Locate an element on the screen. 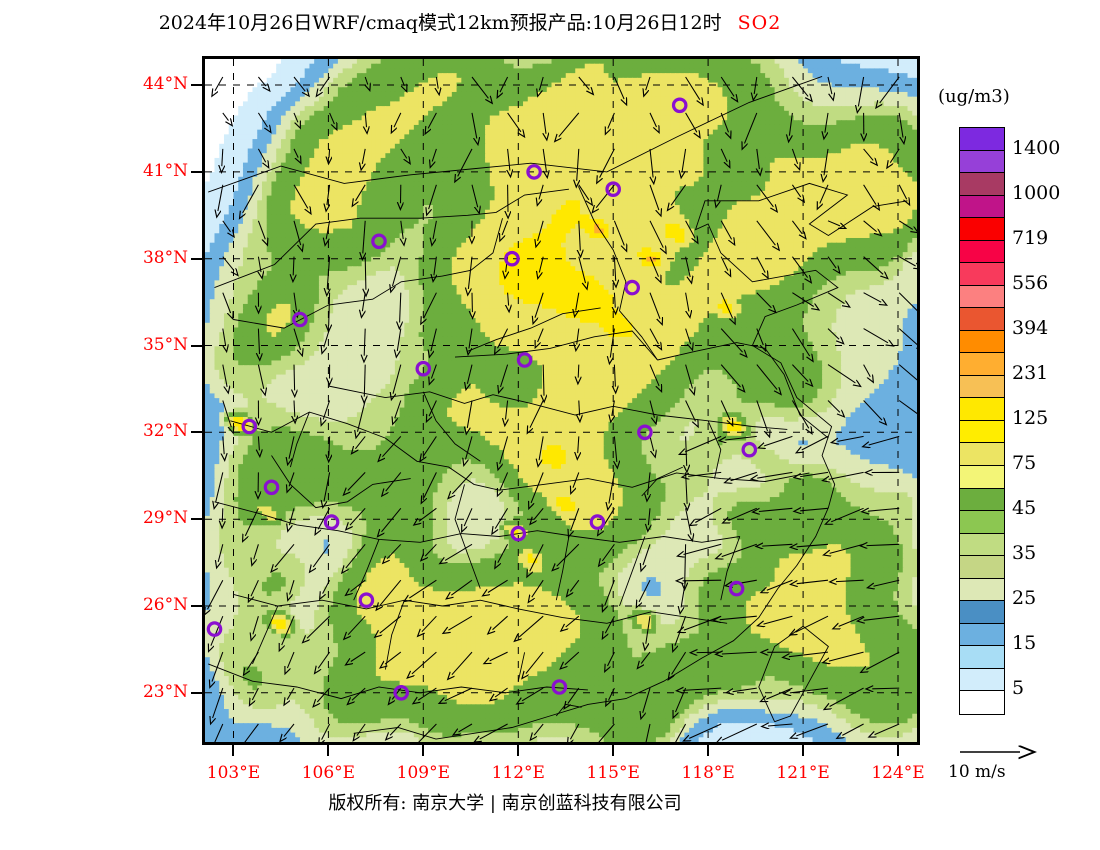 This screenshot has height=850, width=1100. lat-tick-label: 38°N is located at coordinates (149, 258).